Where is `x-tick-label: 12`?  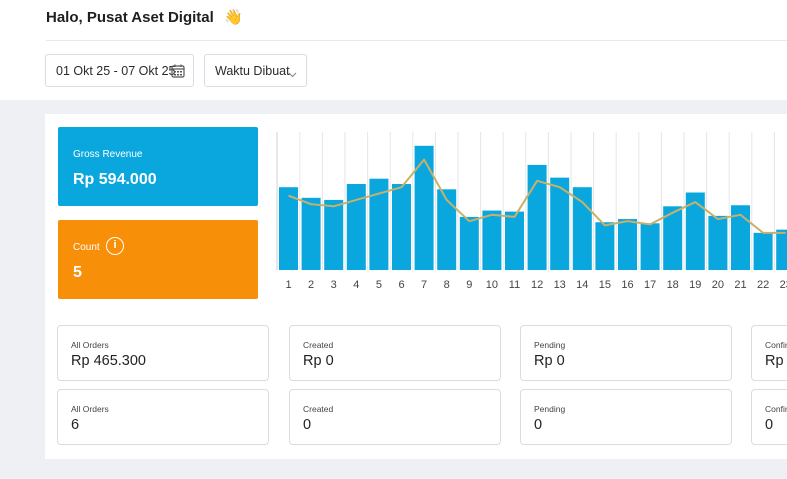
x-tick-label: 12 is located at coordinates (537, 285).